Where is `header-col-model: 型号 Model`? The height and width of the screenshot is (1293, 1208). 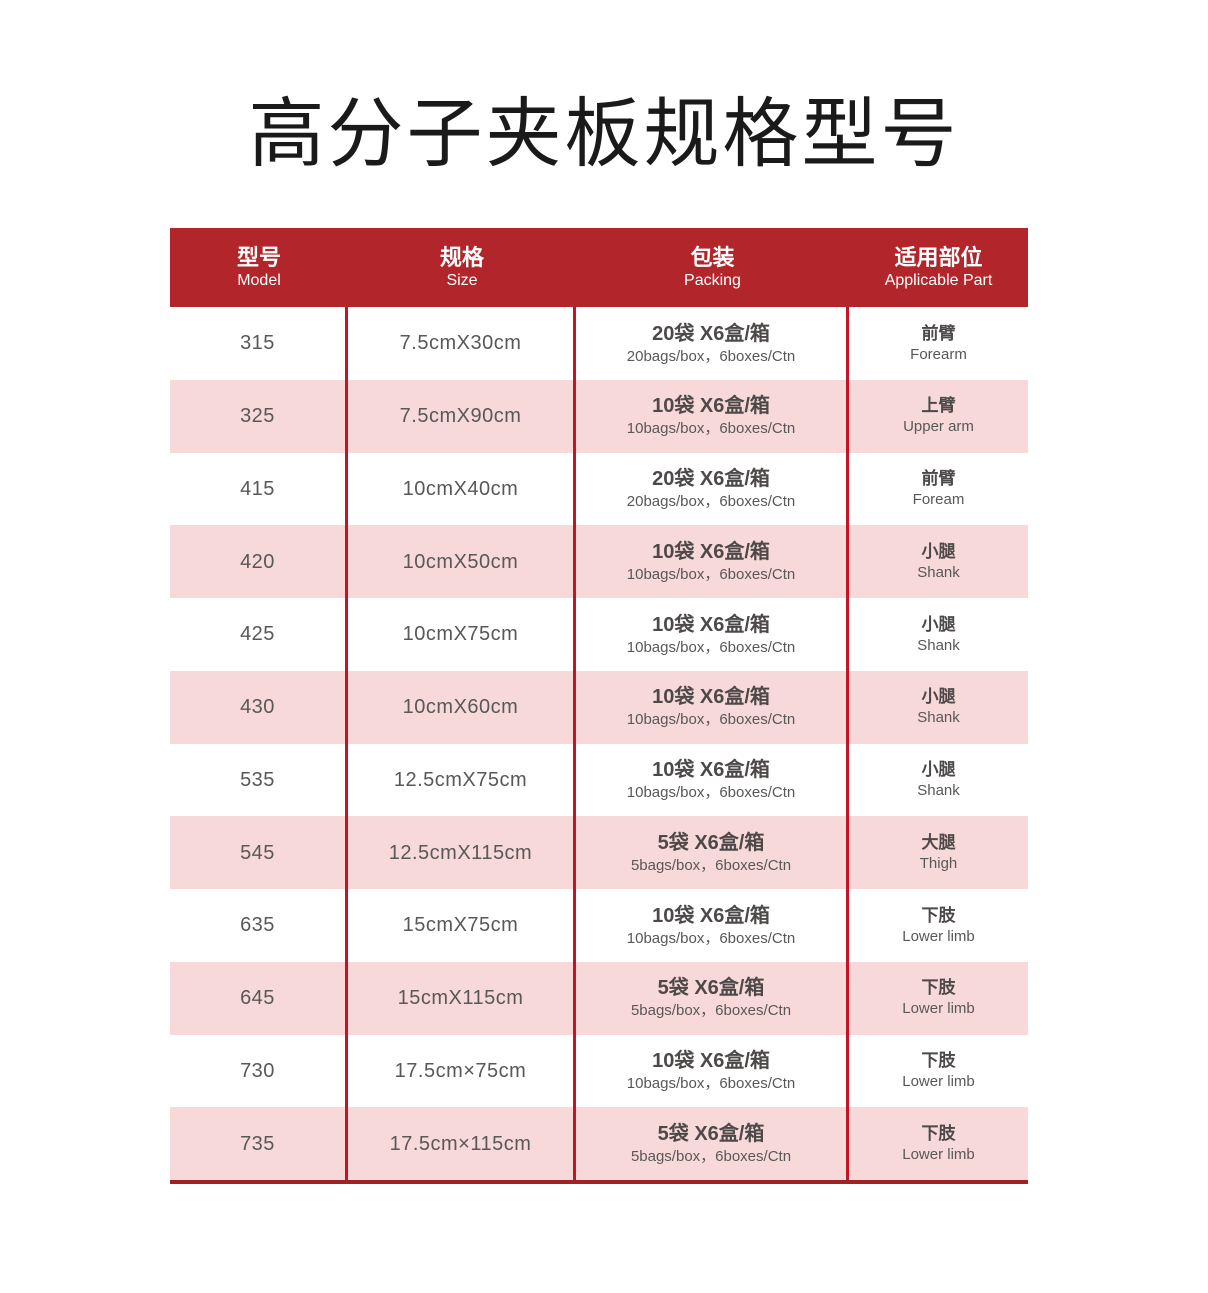 header-col-model: 型号 Model is located at coordinates (259, 267).